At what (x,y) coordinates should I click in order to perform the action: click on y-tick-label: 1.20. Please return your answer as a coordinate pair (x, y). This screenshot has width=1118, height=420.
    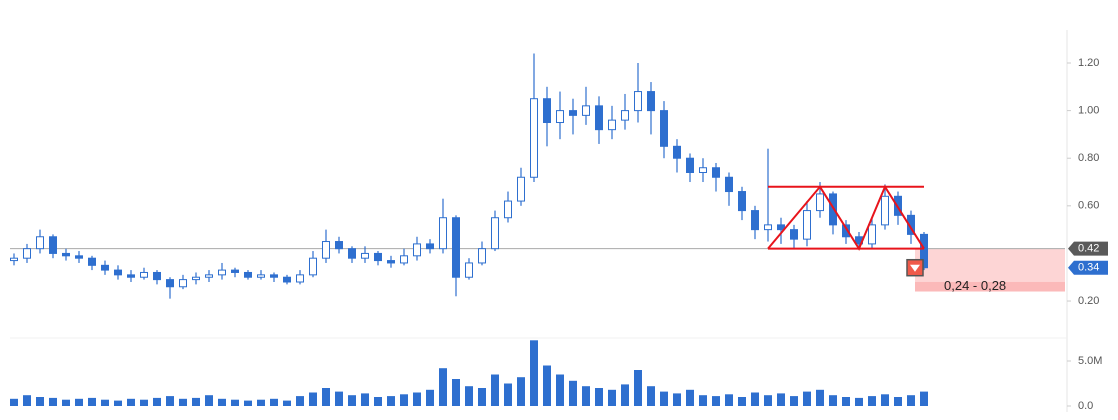
    Looking at the image, I should click on (1088, 63).